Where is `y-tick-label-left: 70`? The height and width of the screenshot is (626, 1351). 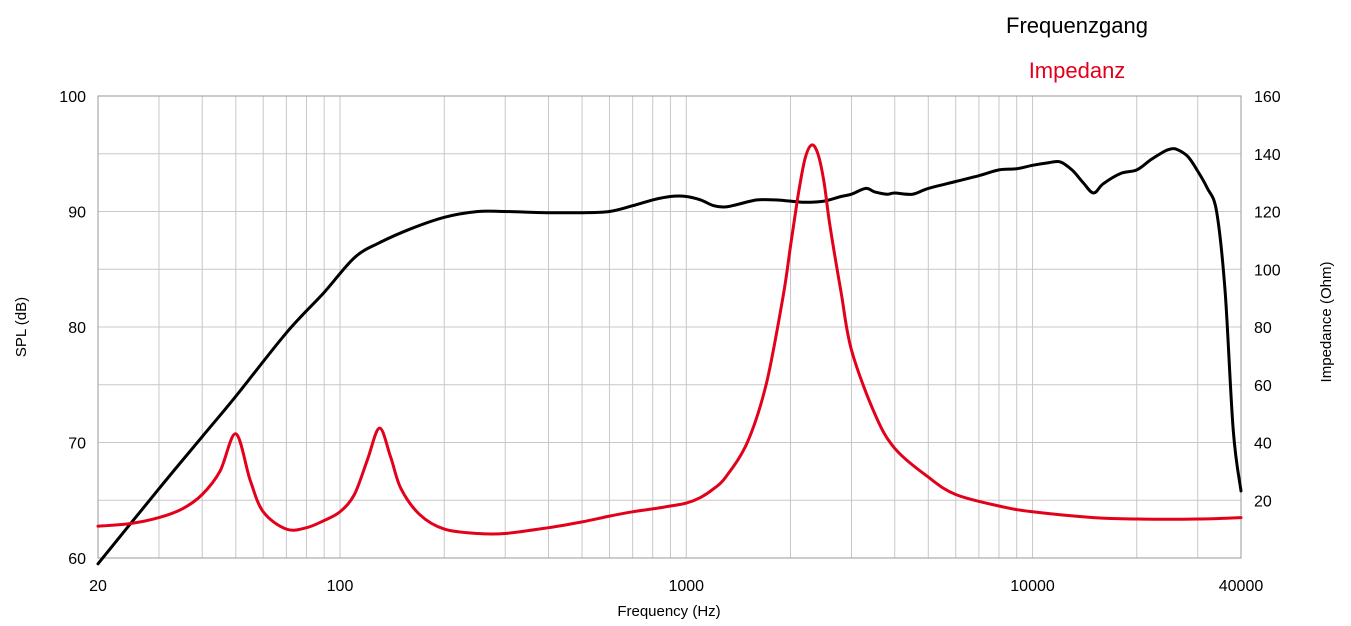
y-tick-label-left: 70 is located at coordinates (77, 444).